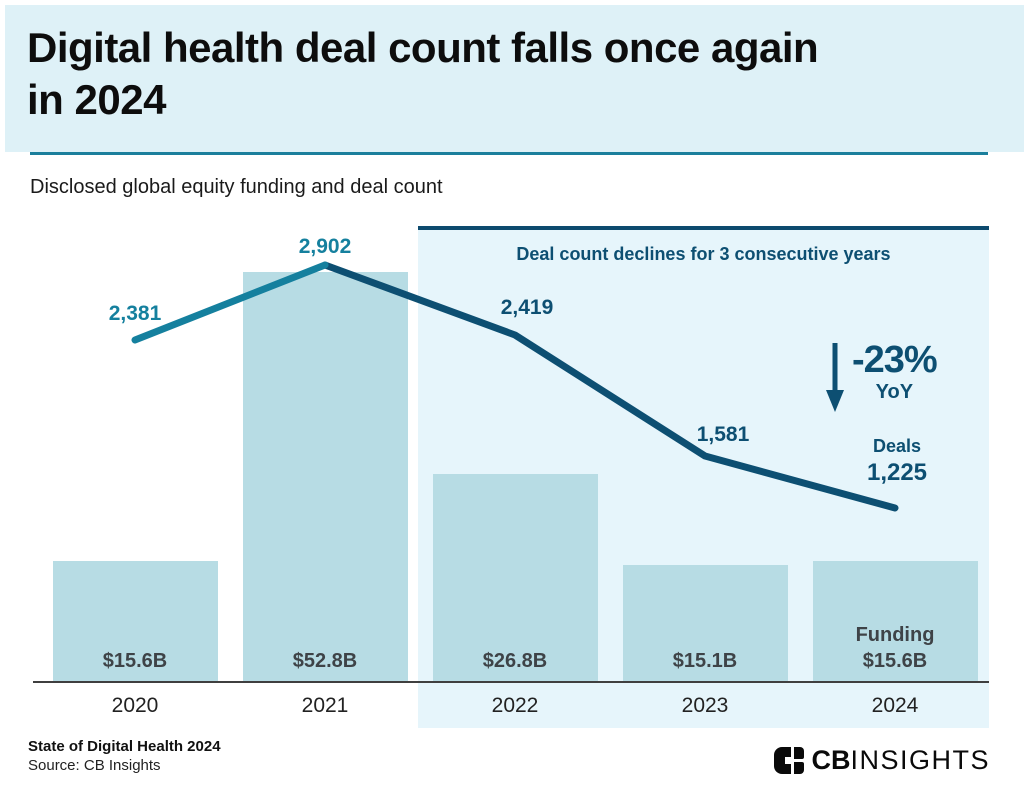 This screenshot has height=805, width=1024. Describe the element at coordinates (94, 765) in the screenshot. I see `source-line: Source: CB Insights` at that location.